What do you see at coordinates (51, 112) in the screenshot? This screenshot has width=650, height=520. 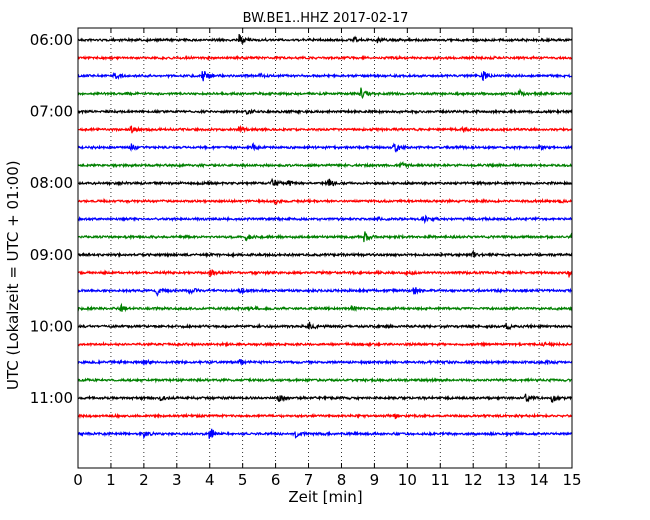 I see `y-tick-label: 07:00` at bounding box center [51, 112].